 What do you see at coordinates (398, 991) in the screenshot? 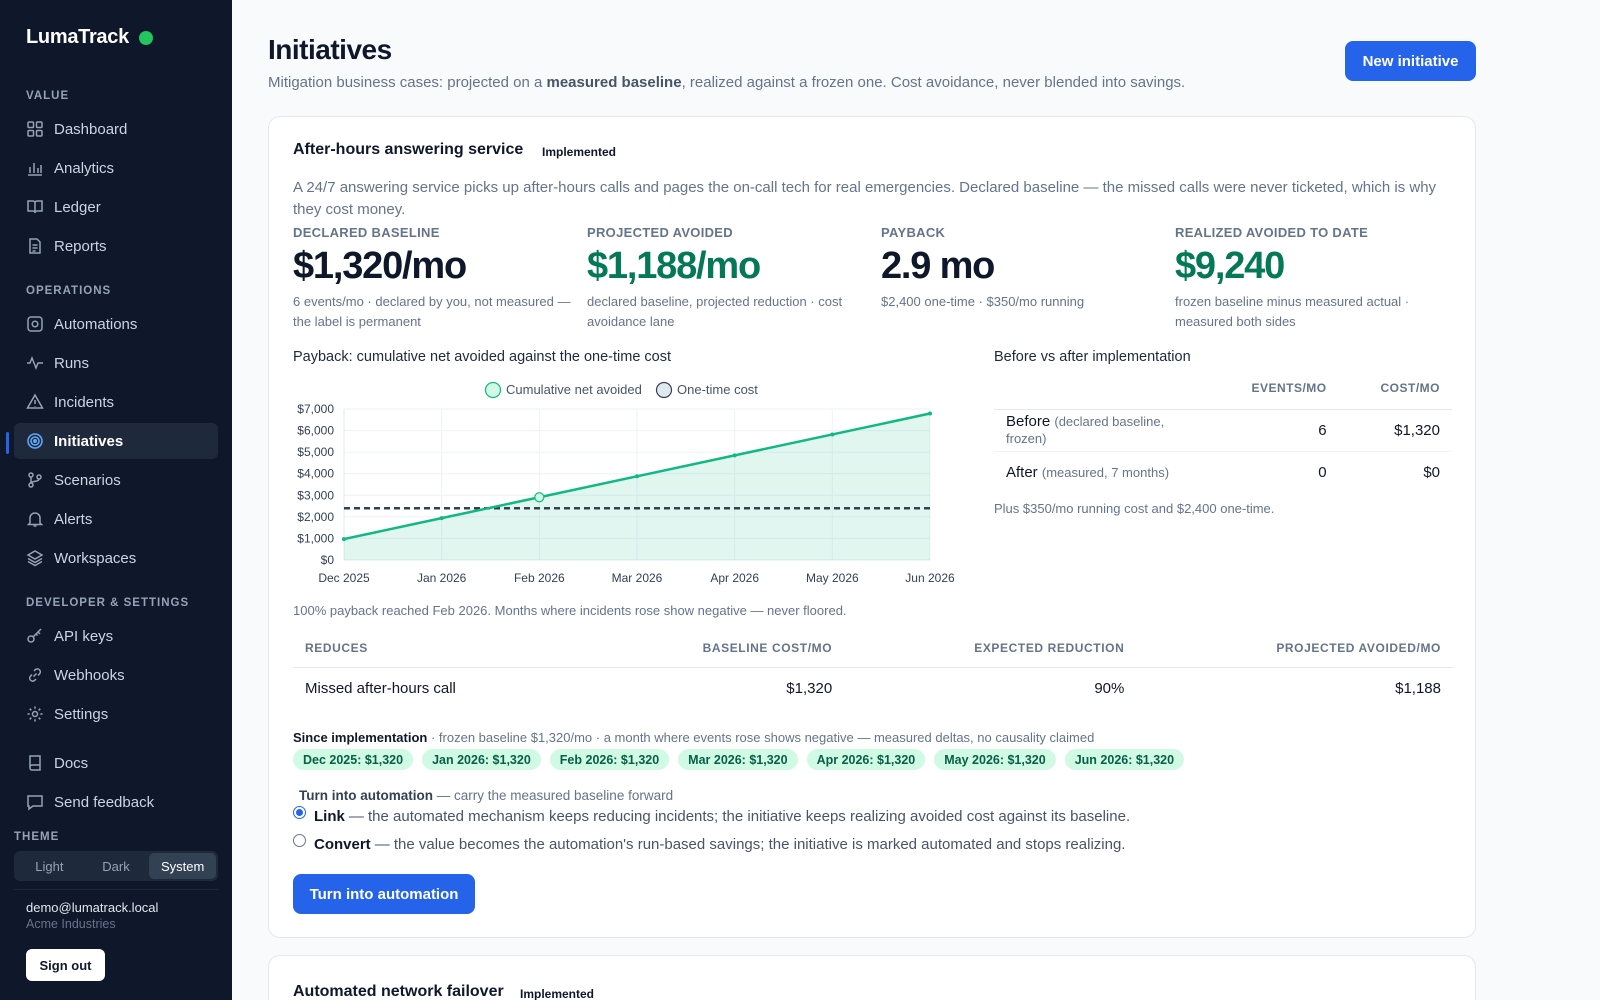
I see `initiative-title: Automated network failover` at bounding box center [398, 991].